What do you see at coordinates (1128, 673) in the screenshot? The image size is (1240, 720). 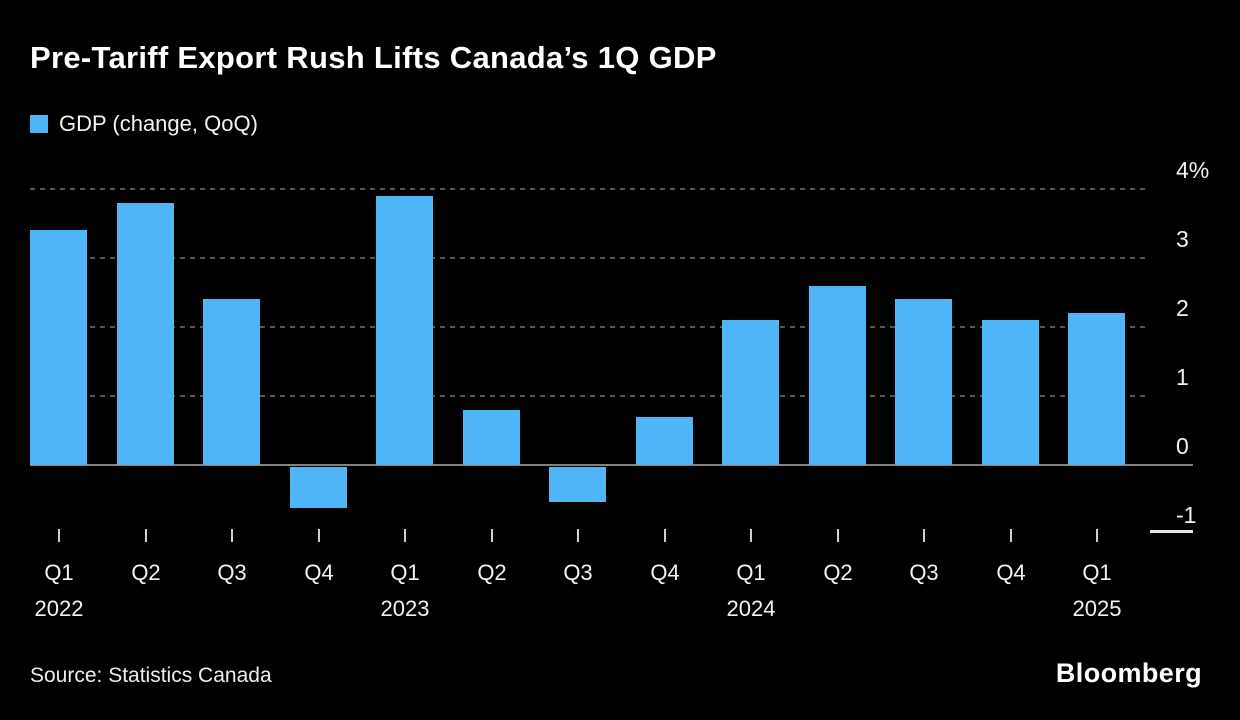 I see `bloomberg-logo: Bloomberg` at bounding box center [1128, 673].